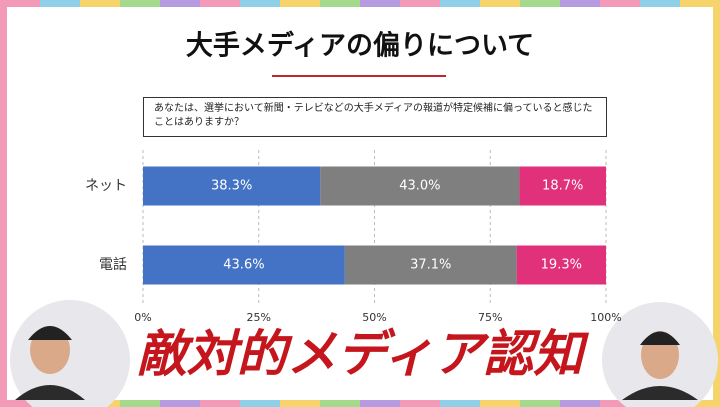 Image resolution: width=720 pixels, height=407 pixels. I want to click on caption: 敵対的メディア認知, so click(363, 353).